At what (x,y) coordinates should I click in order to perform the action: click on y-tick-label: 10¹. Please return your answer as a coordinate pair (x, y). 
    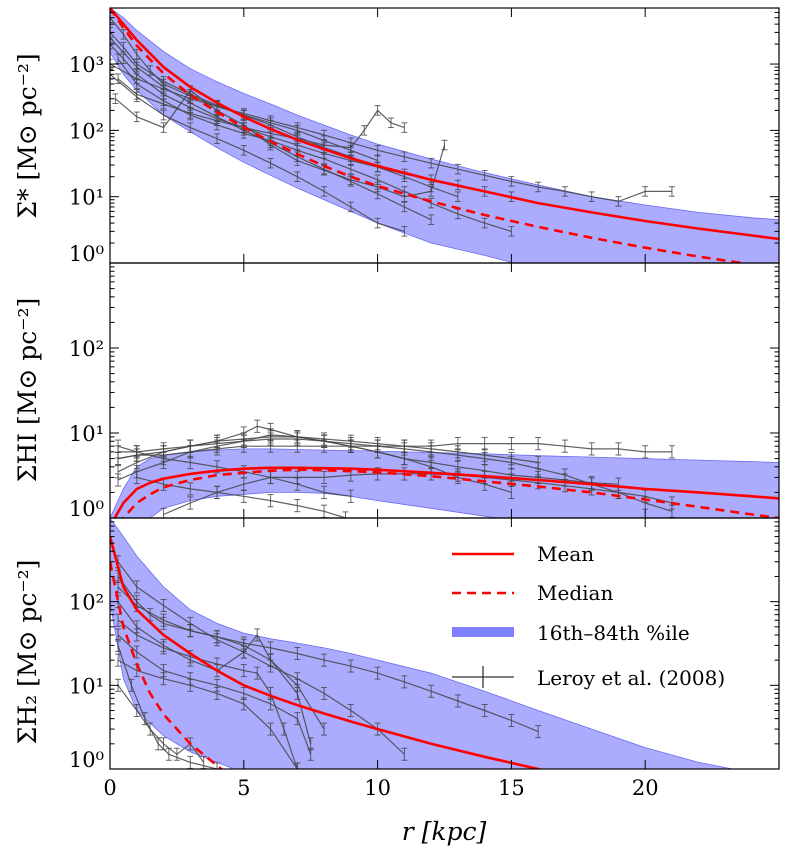
    Looking at the image, I should click on (86, 198).